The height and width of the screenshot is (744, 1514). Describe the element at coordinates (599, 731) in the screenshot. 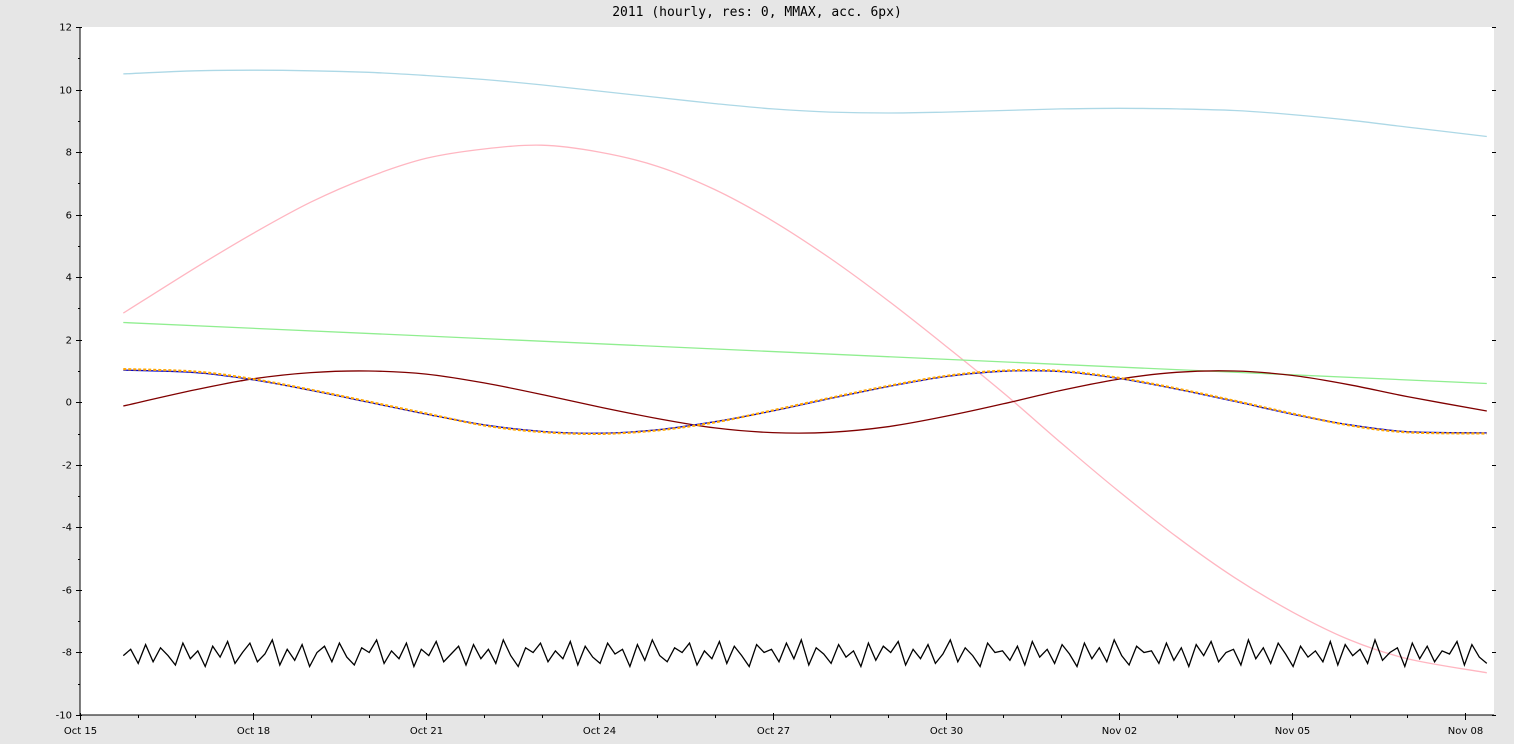

I see `x-tick-label: Oct 24` at that location.